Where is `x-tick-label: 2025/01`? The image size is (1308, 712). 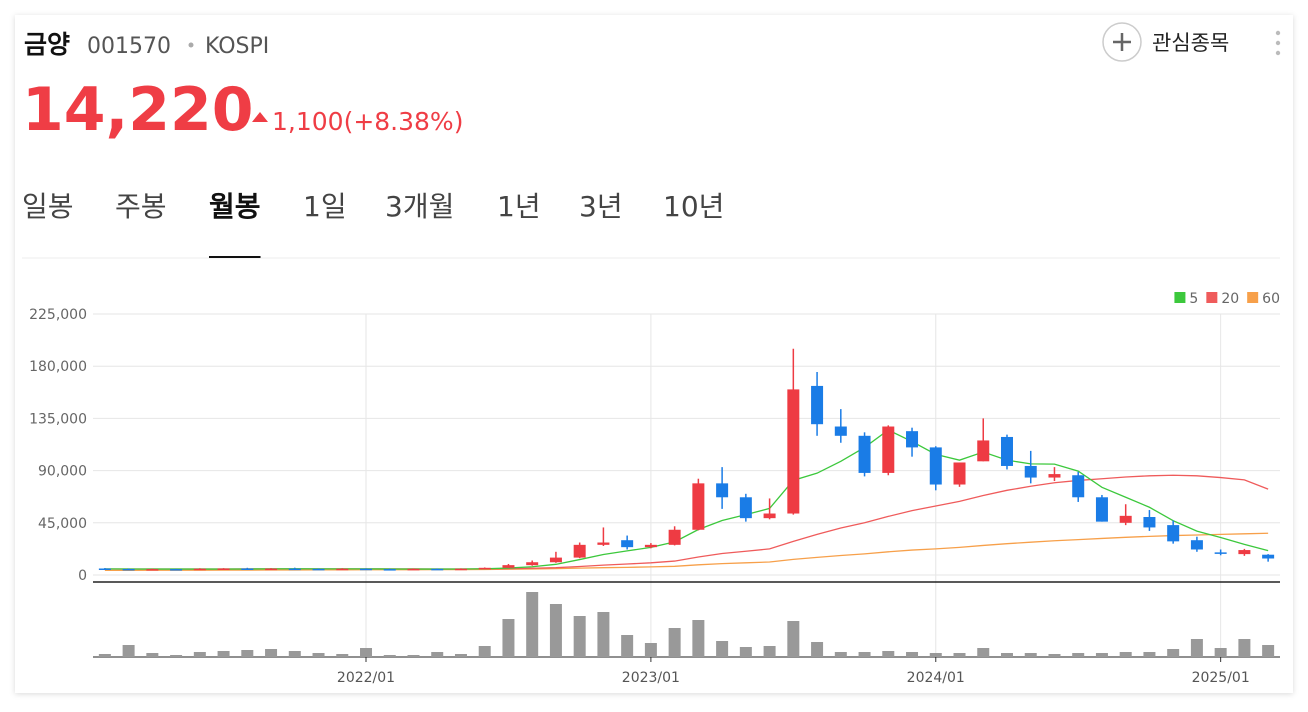
x-tick-label: 2025/01 is located at coordinates (1221, 678).